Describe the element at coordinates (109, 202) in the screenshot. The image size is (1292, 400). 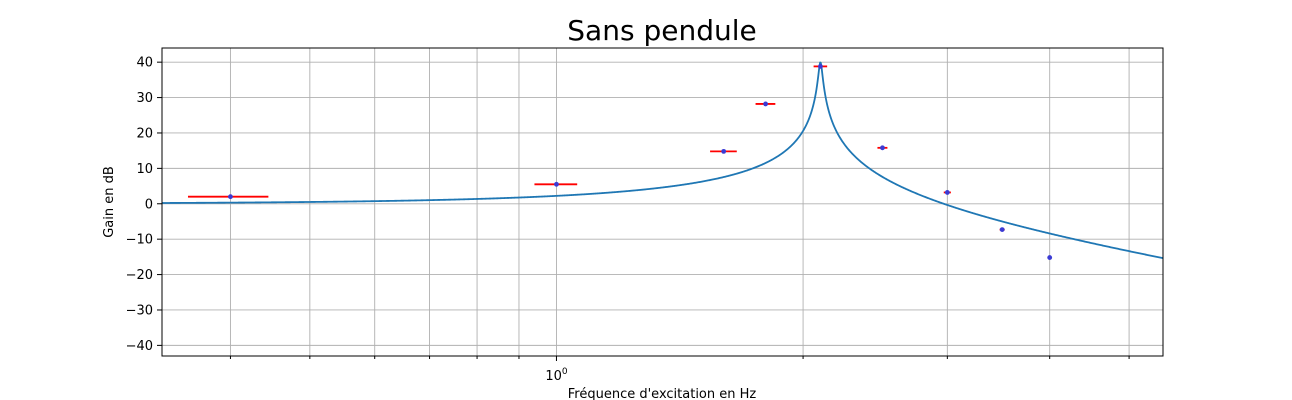
I see `y-axis-label: Gain en dB` at that location.